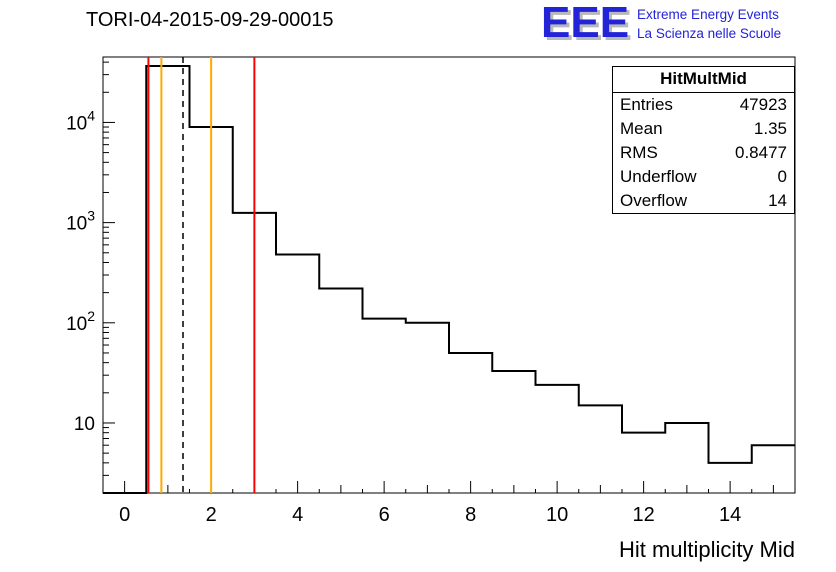  Describe the element at coordinates (644, 515) in the screenshot. I see `x-tick-label: 12` at that location.